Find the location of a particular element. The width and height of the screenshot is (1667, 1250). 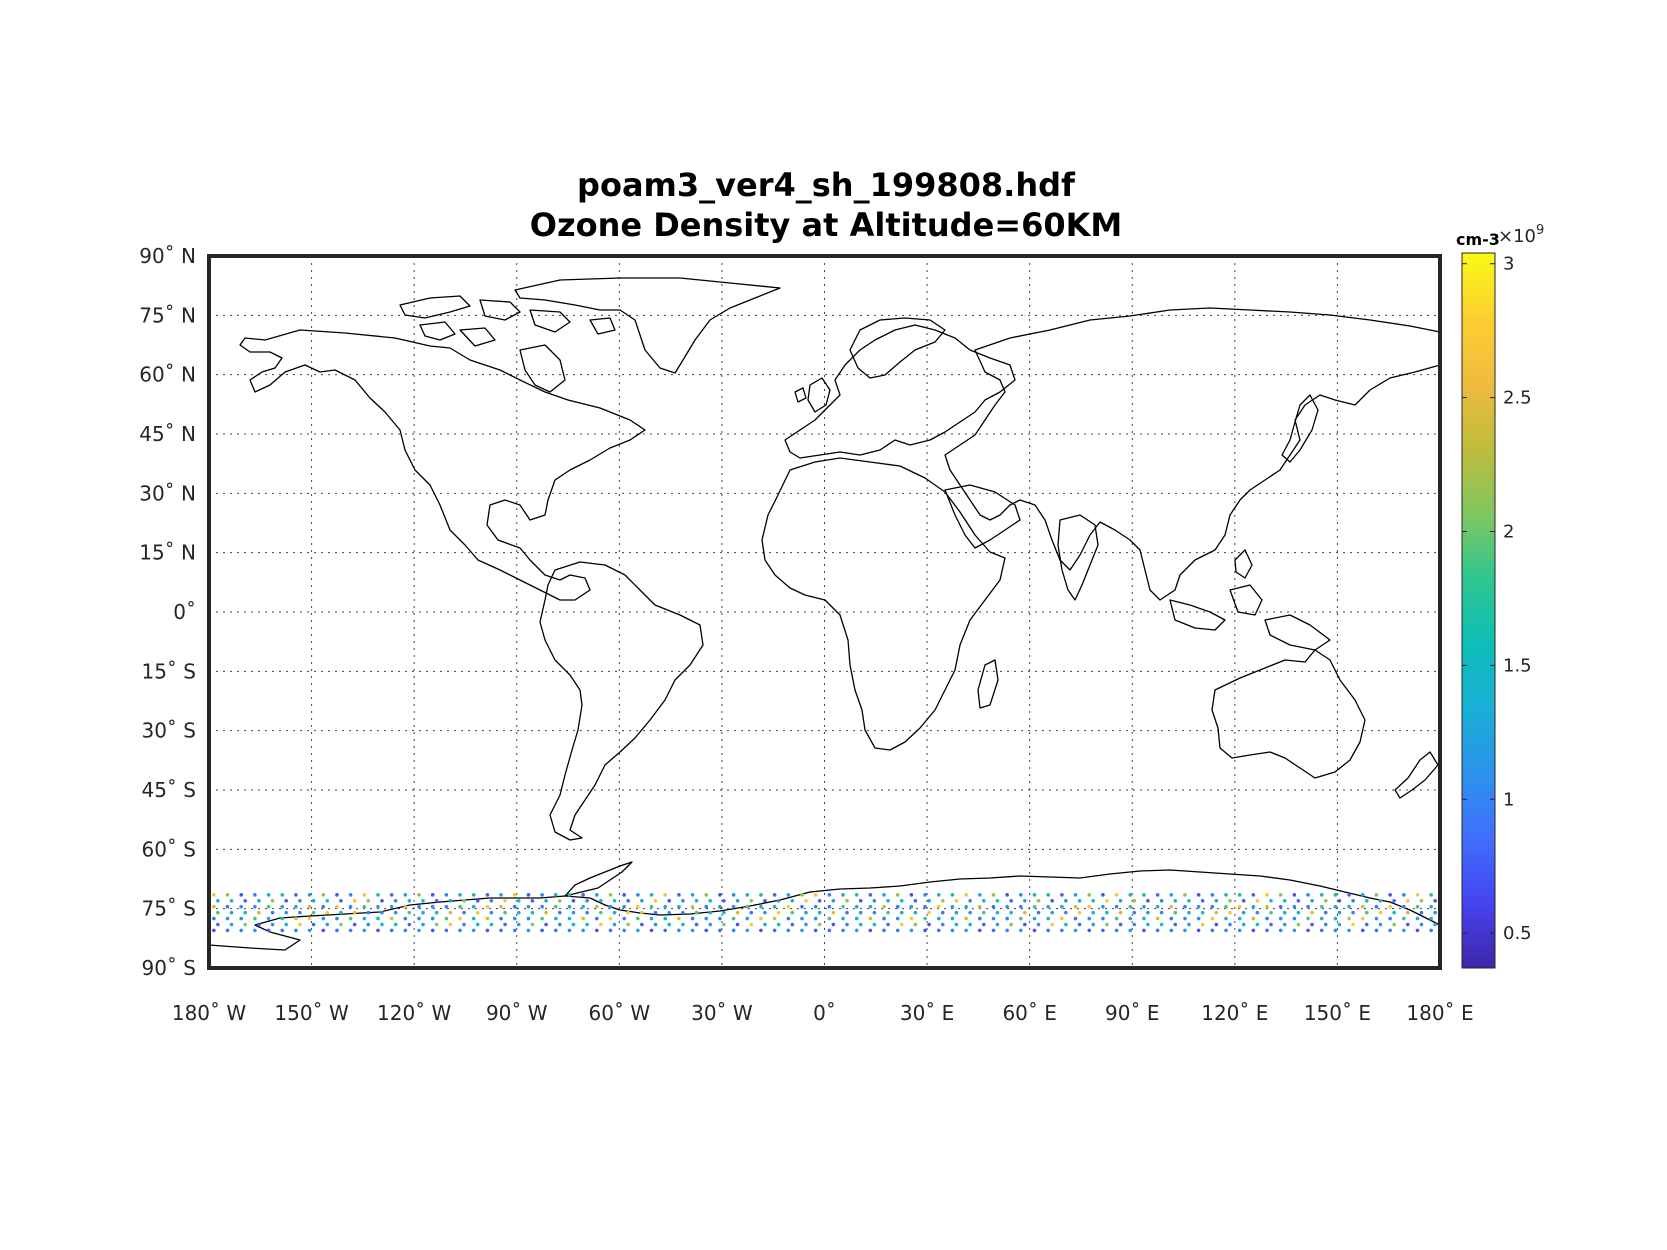

coastline-british-isles is located at coordinates (812, 395).